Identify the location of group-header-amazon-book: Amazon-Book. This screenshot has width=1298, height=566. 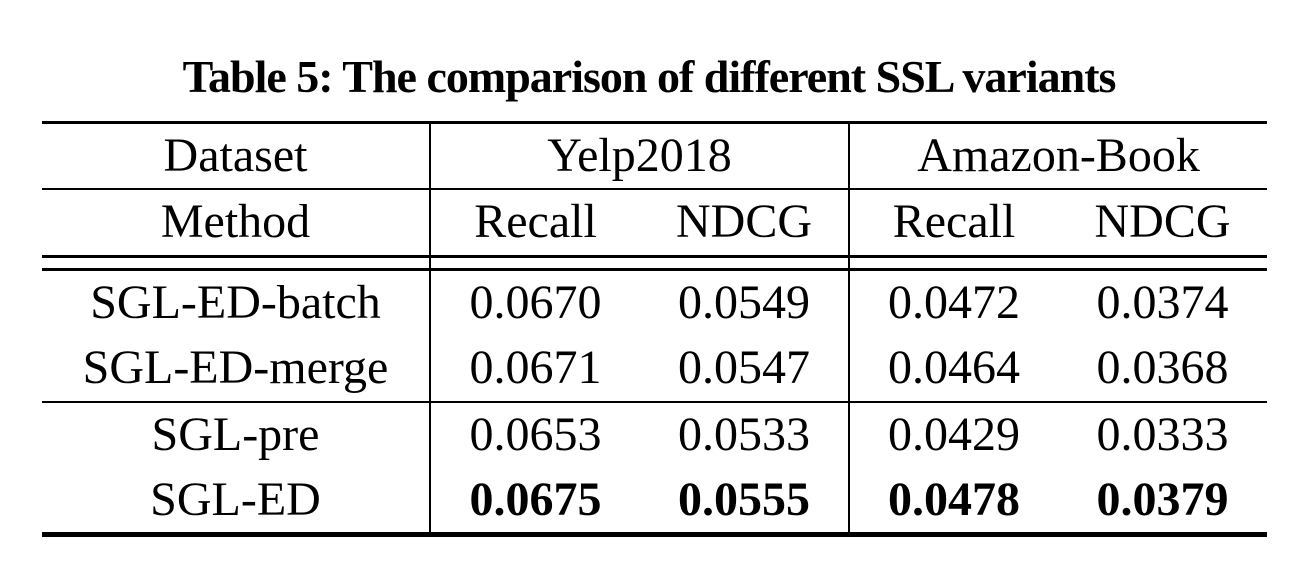
(1058, 155).